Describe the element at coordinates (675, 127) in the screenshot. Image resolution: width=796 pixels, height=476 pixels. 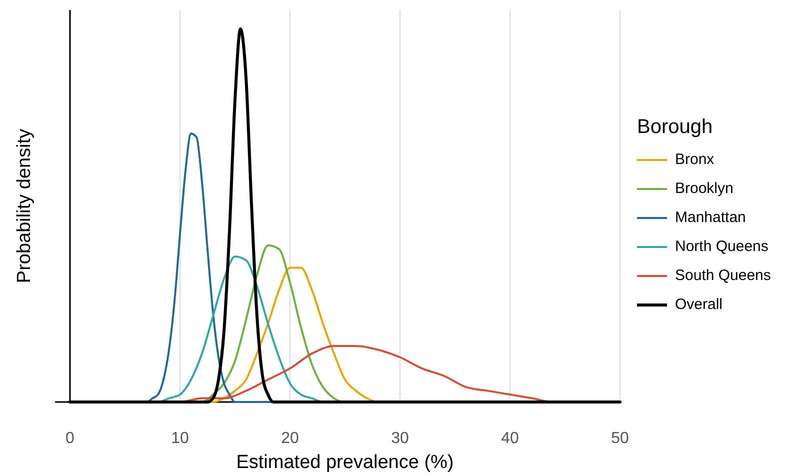
I see `legend-title: Borough` at that location.